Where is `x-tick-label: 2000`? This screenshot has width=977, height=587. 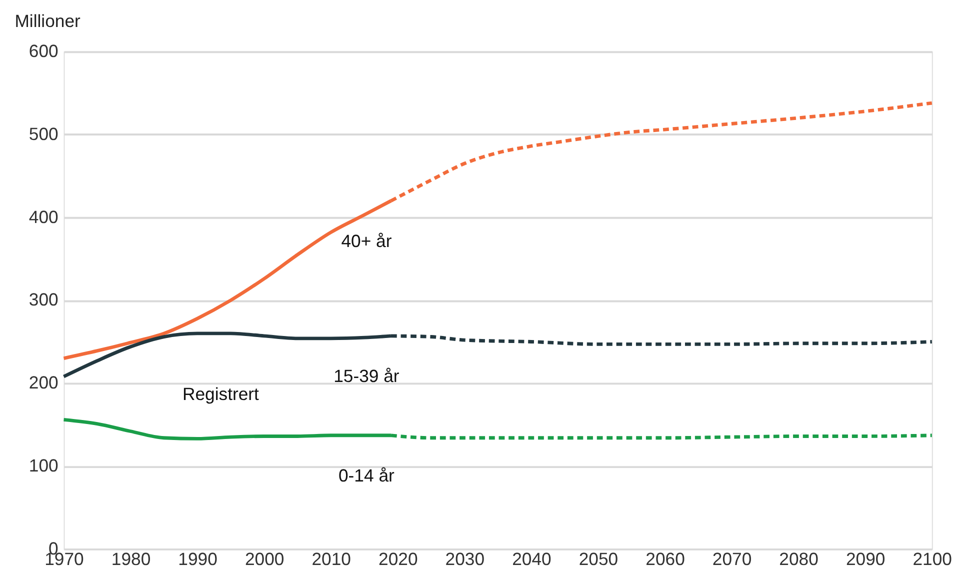
x-tick-label: 2000 is located at coordinates (264, 559).